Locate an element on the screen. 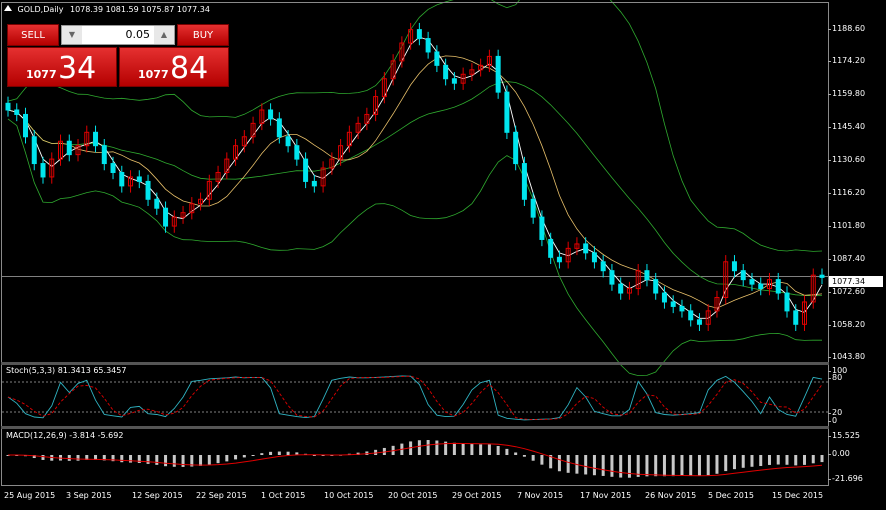 The width and height of the screenshot is (886, 510). price-tick: 1159.80 is located at coordinates (846, 93).